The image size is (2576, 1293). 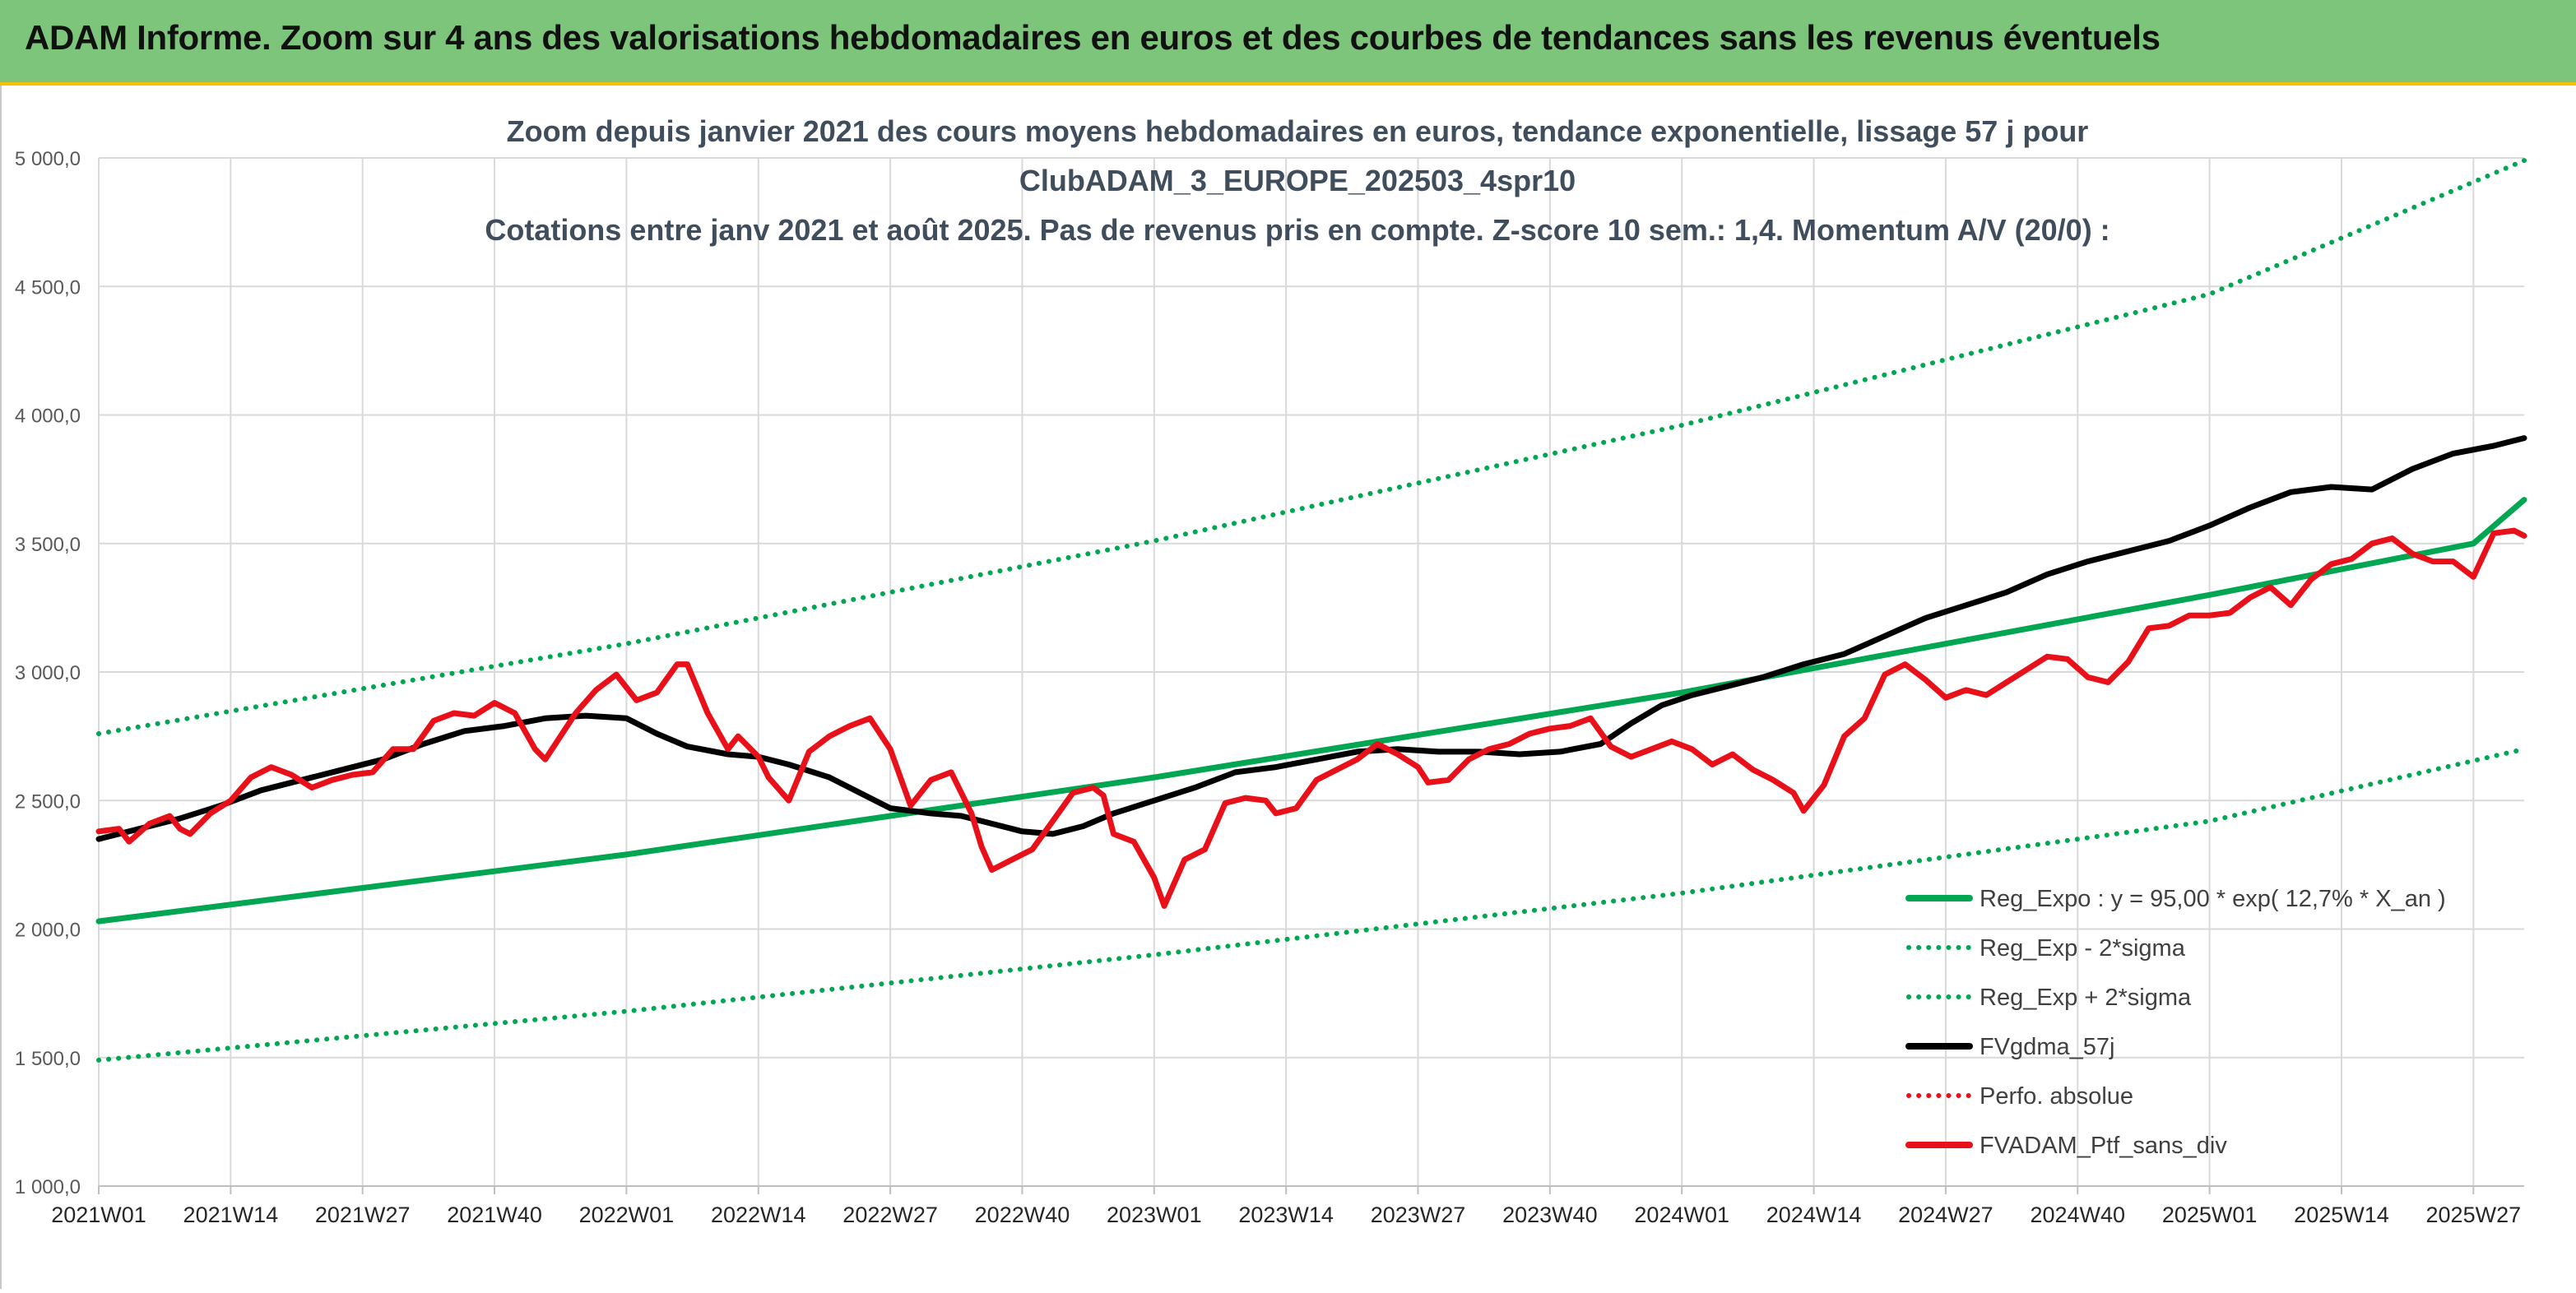 I want to click on chart-title-line: ClubADAM_3_EUROPE_202503_4spr10, so click(x=1297, y=180).